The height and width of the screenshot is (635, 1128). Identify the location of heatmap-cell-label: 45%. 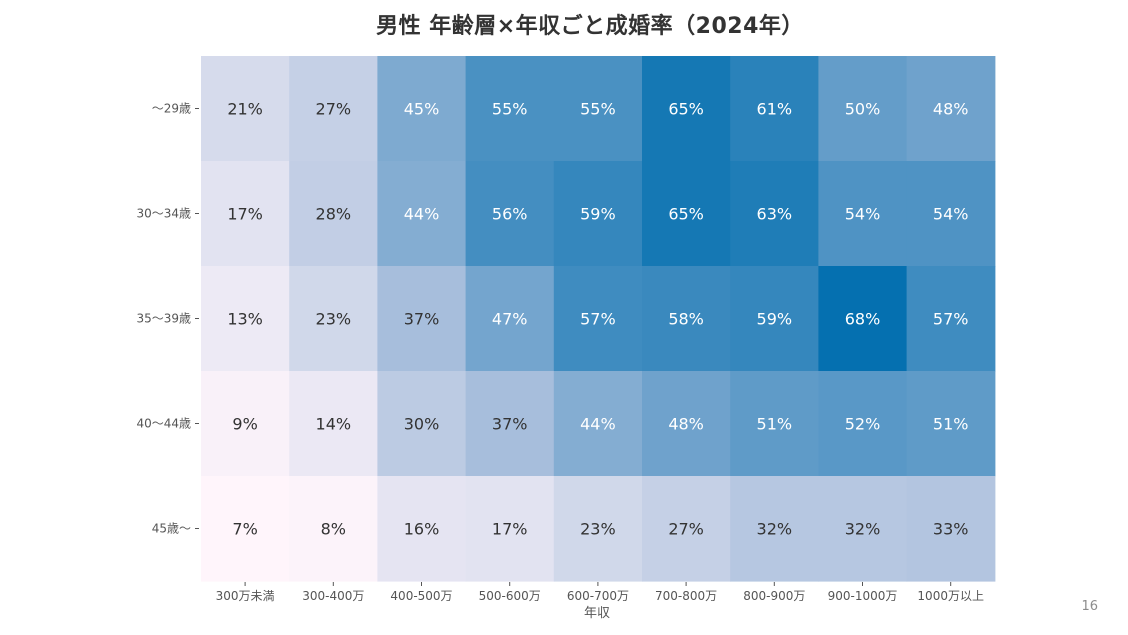
(422, 109).